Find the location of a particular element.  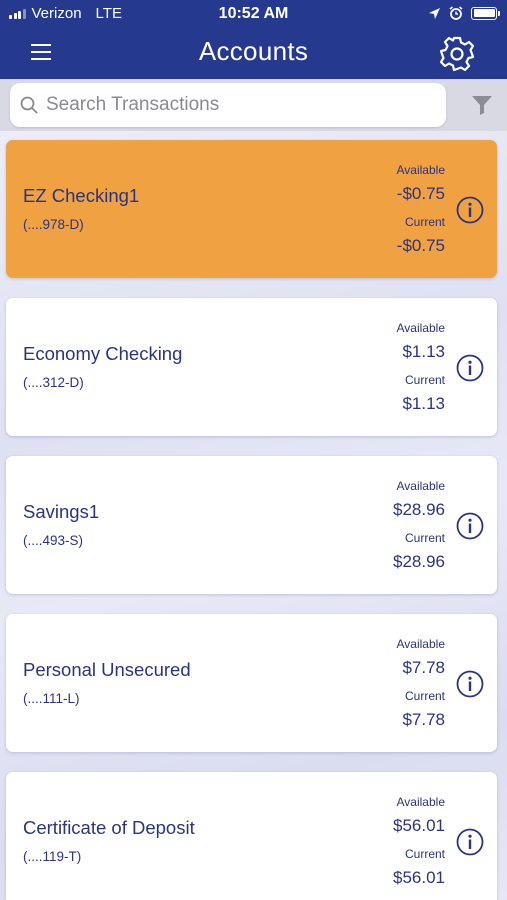

nav-bar: Accounts is located at coordinates (253, 53).